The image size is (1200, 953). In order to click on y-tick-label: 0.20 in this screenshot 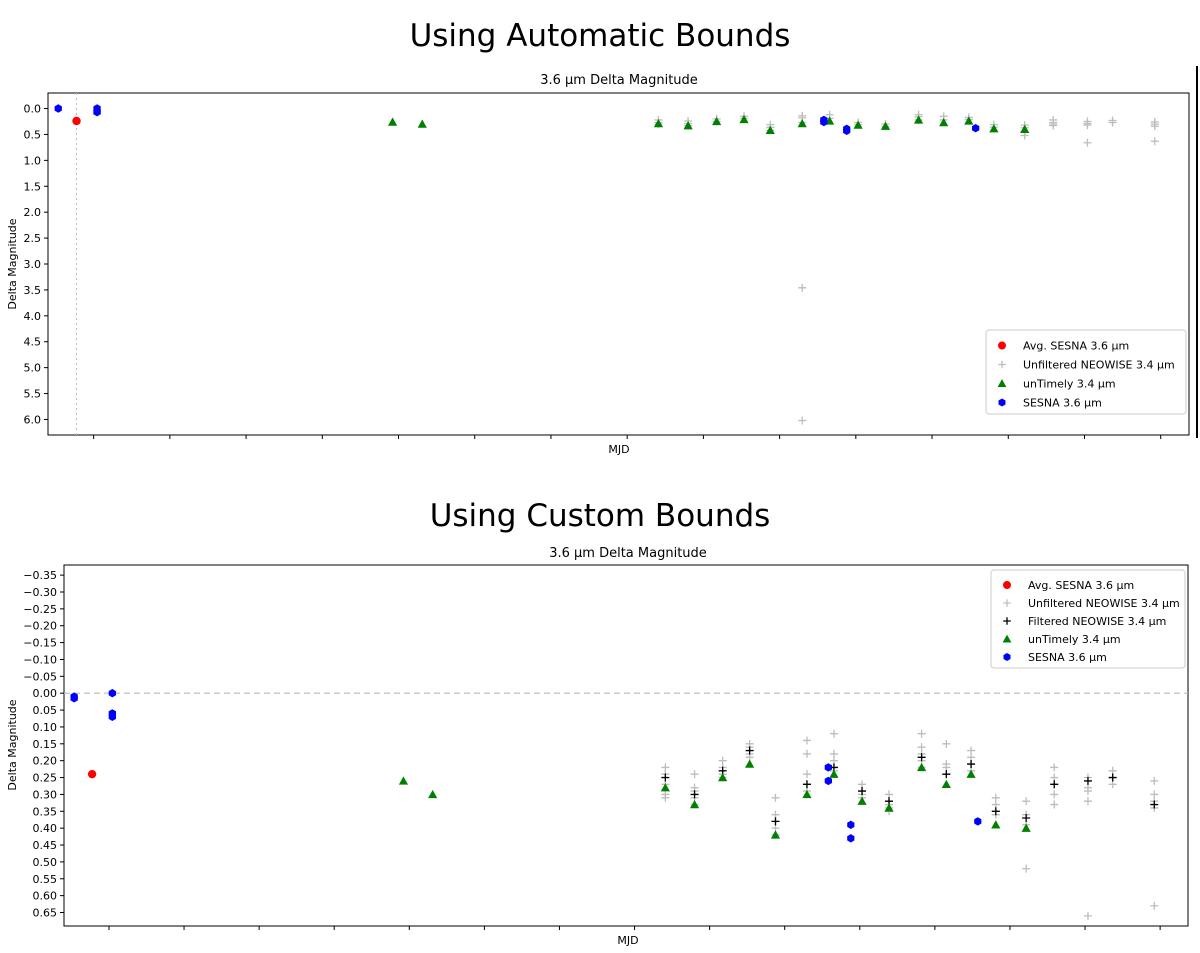, I will do `click(45, 761)`.